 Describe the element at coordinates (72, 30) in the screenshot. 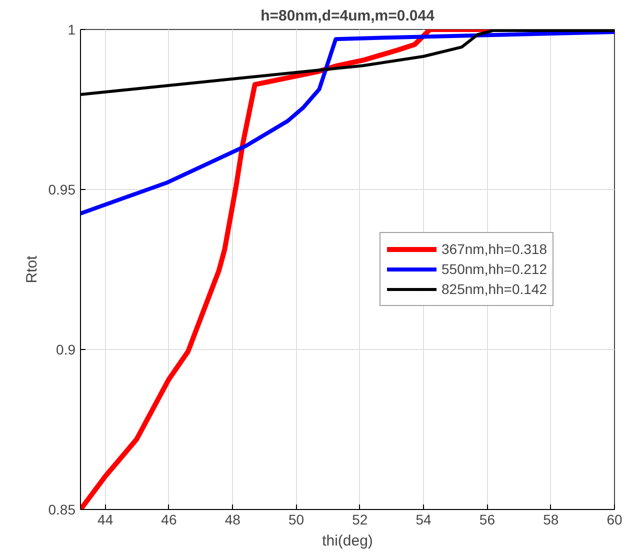

I see `y-tick-label: 1` at that location.